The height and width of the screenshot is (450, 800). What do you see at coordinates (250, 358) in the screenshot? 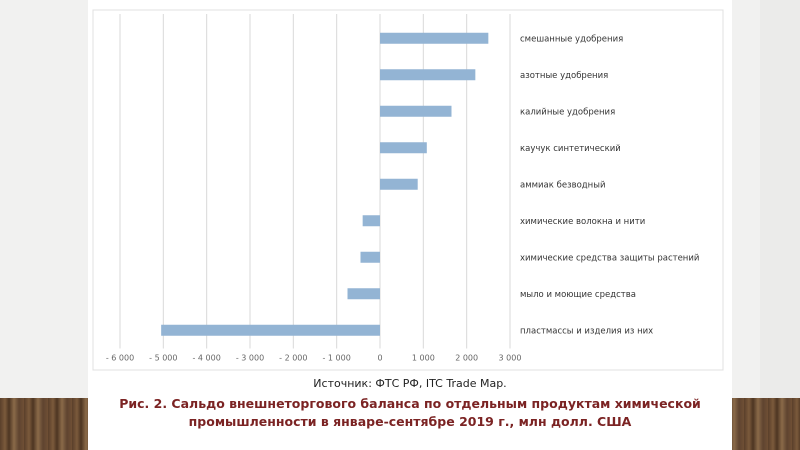
I see `x-tick-label: - 3 000` at bounding box center [250, 358].